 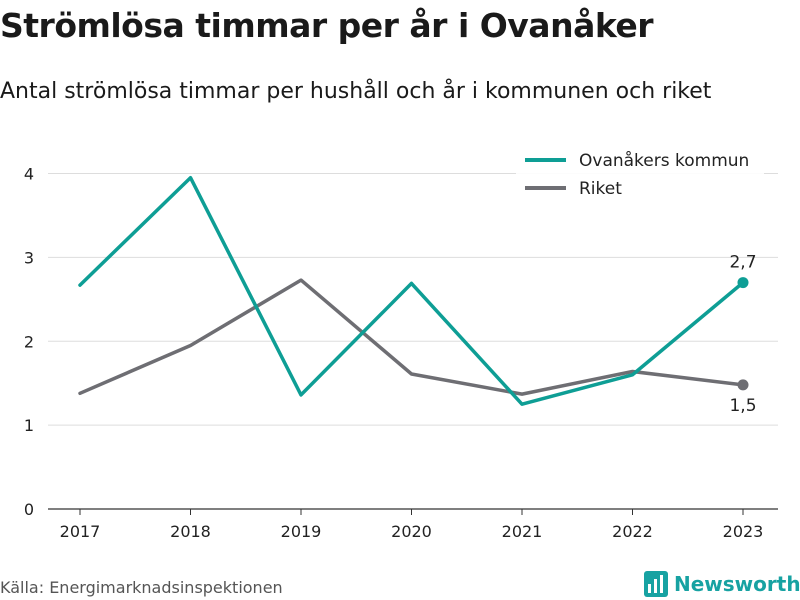 I want to click on y-tick-label: 0, so click(x=29, y=509).